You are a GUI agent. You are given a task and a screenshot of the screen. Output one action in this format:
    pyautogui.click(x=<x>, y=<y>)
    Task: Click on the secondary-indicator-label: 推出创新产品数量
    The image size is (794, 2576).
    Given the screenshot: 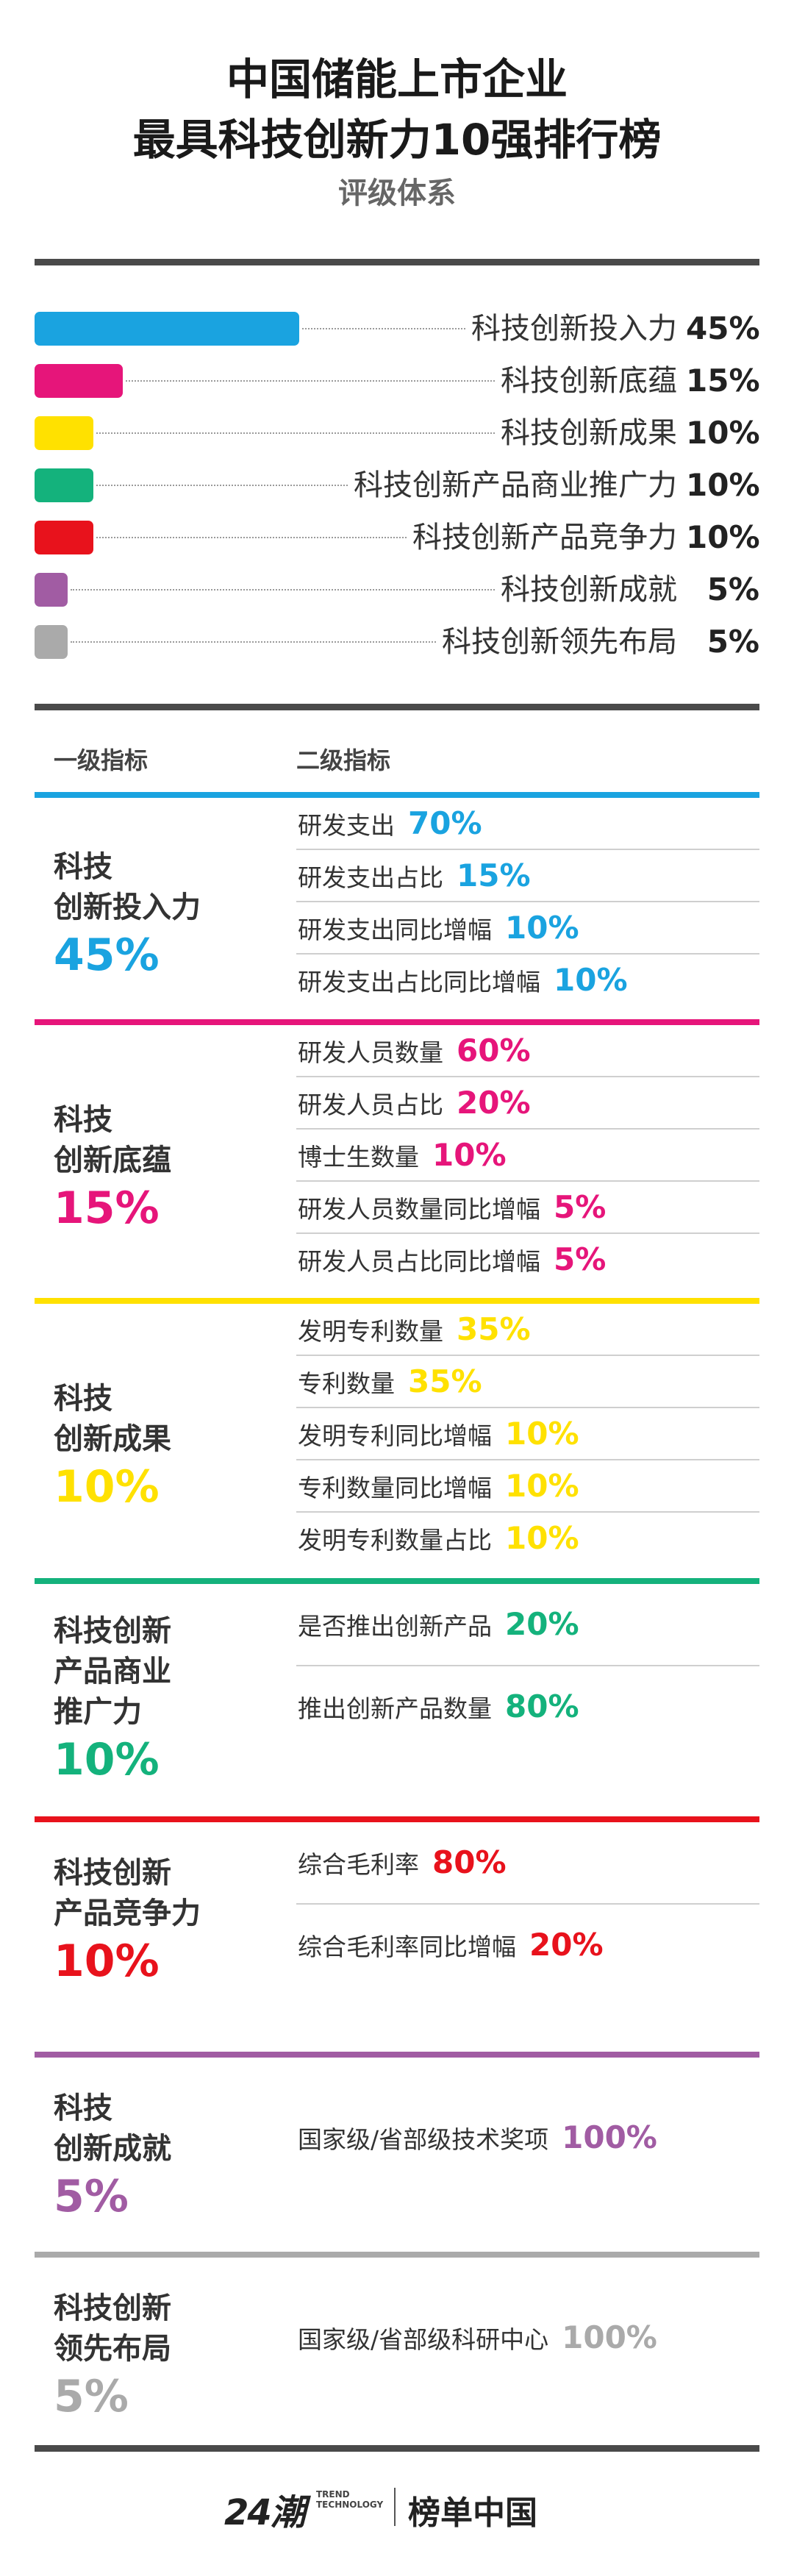 What is the action you would take?
    pyautogui.click(x=395, y=1708)
    